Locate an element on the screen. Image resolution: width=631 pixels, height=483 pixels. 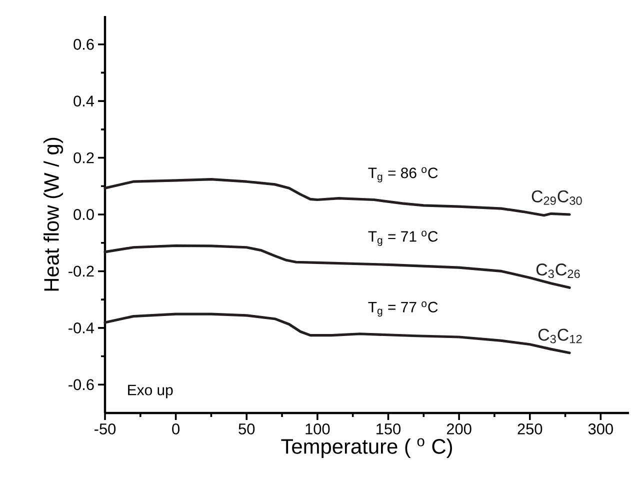
y-axis-title: Heat flow (W / g) is located at coordinates (54, 214).